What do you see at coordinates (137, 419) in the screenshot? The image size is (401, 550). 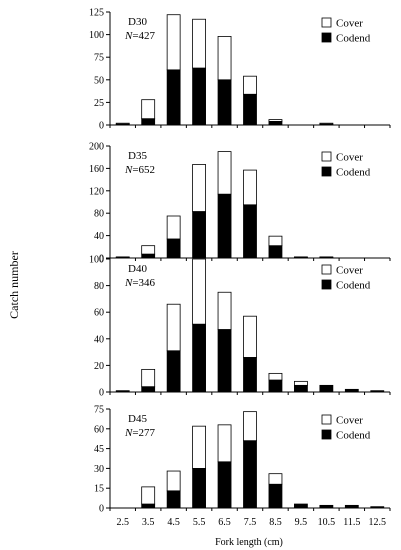 I see `panel-label: D45` at bounding box center [137, 419].